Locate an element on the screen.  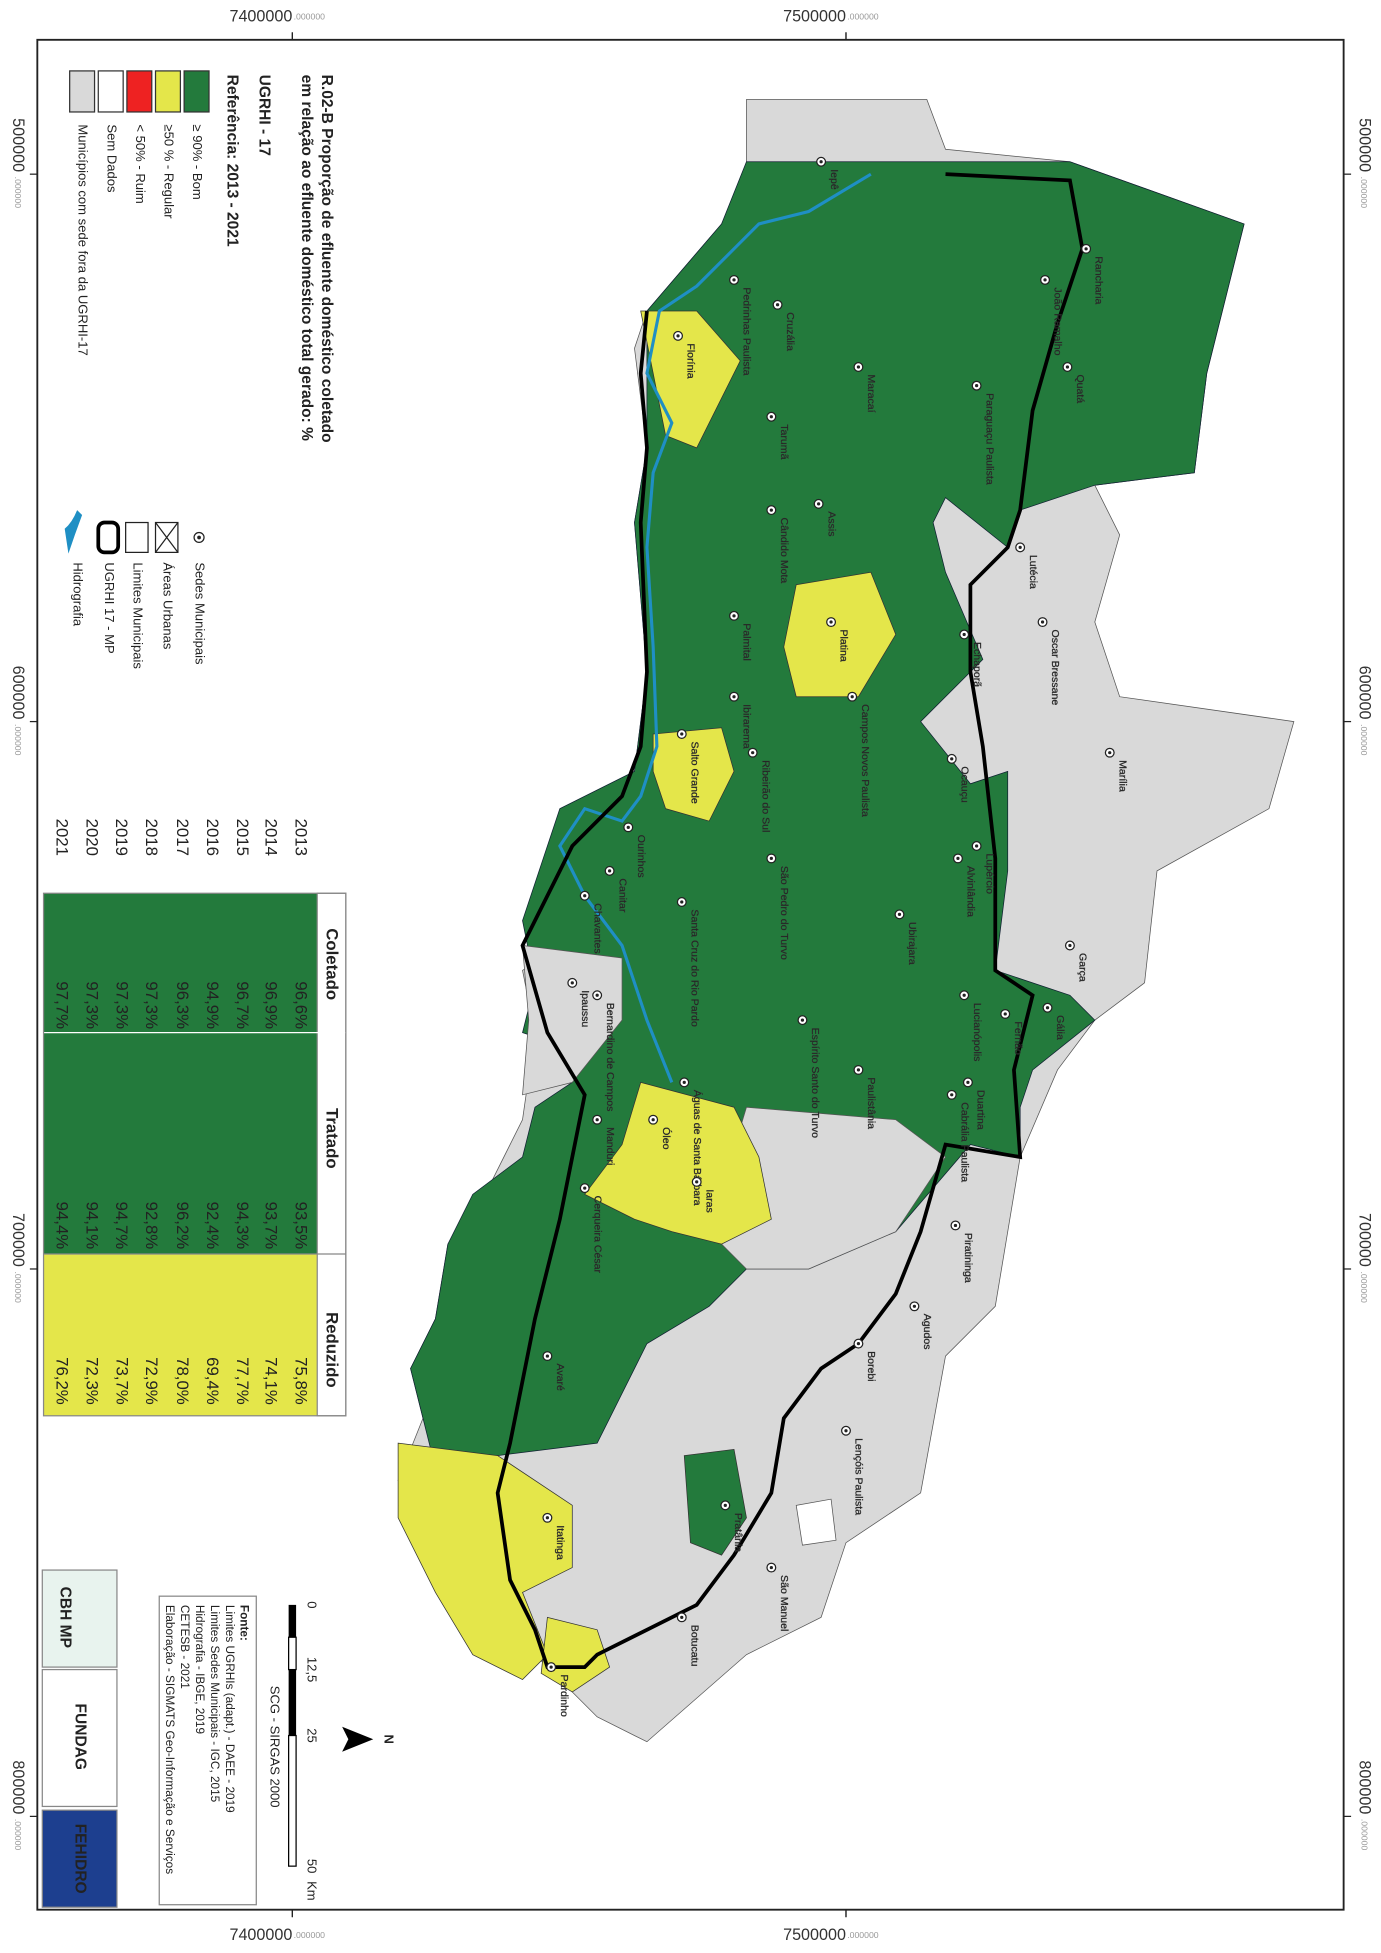
sources-box is located at coordinates (207, 1750).